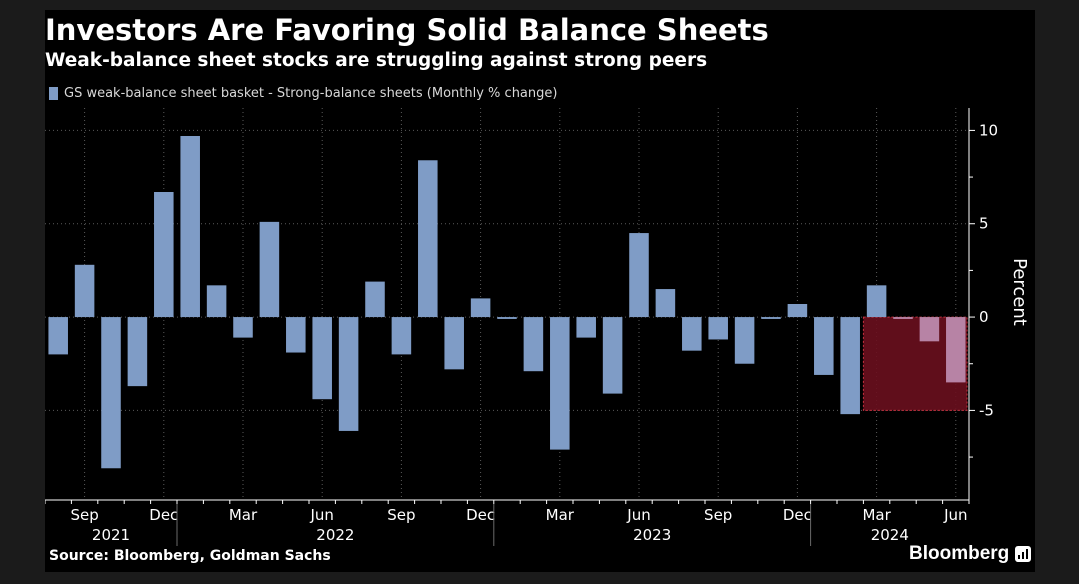 The height and width of the screenshot is (584, 1079). I want to click on brand-logo: Bloomberg, so click(970, 554).